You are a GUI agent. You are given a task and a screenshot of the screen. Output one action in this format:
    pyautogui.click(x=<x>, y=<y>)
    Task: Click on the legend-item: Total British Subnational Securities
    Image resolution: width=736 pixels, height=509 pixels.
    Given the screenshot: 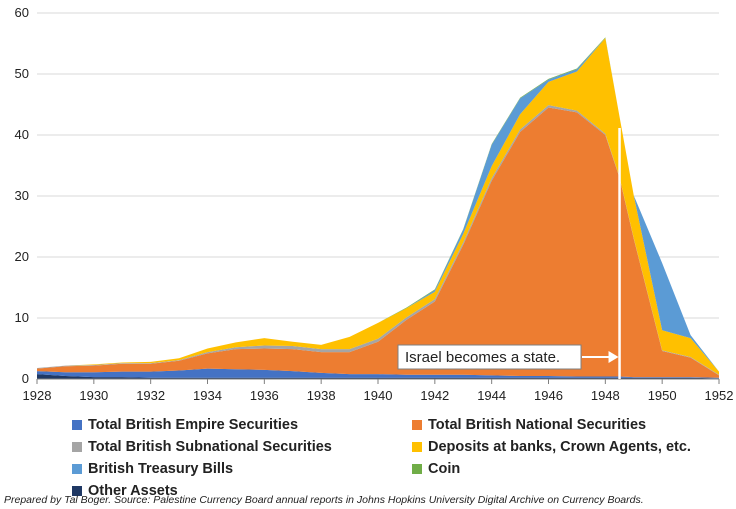 What is the action you would take?
    pyautogui.click(x=242, y=447)
    